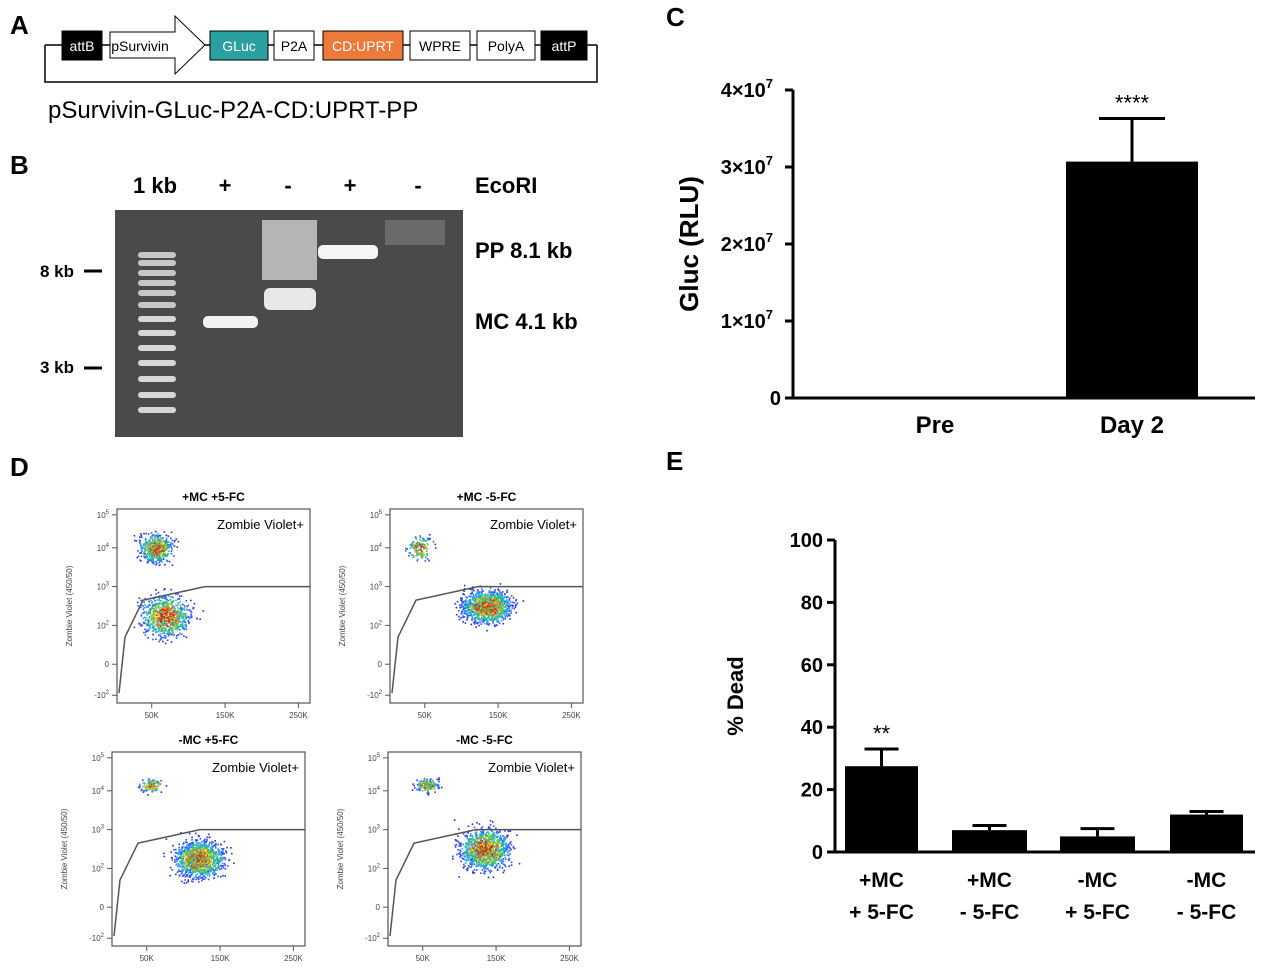  I want to click on construct-name: pSurvivin-GLuc-P2A-CD:UPRT-PP, so click(233, 110).